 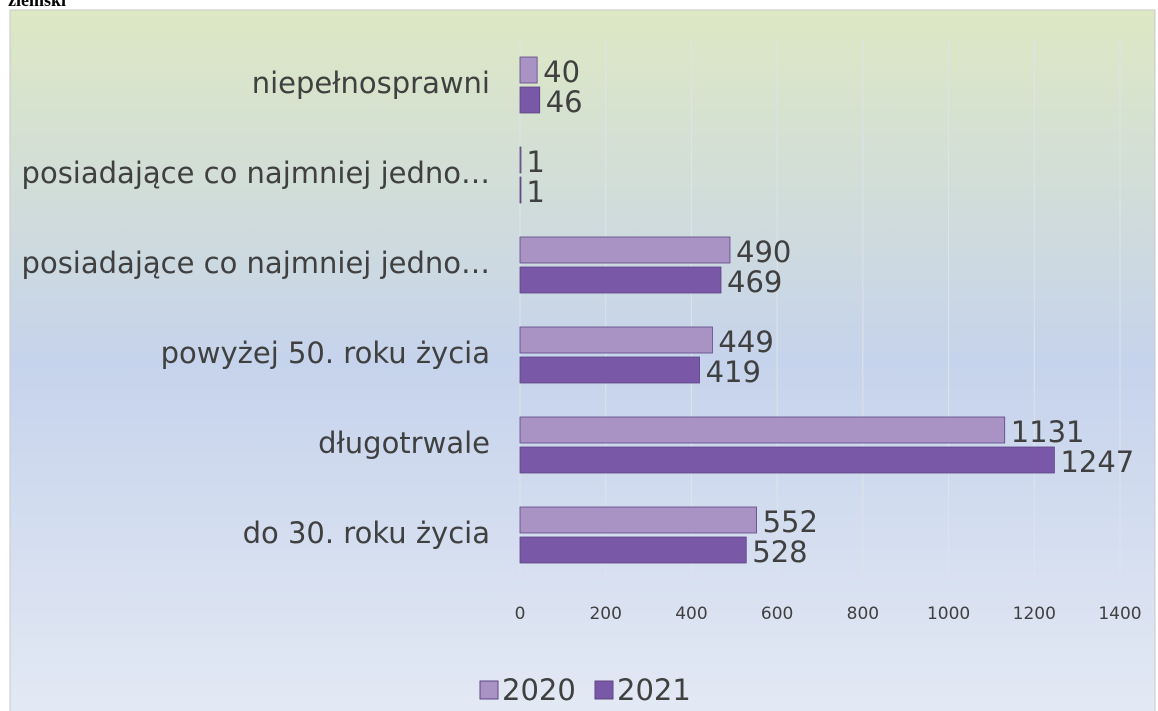 I want to click on x-tick-label: 800, so click(x=863, y=614).